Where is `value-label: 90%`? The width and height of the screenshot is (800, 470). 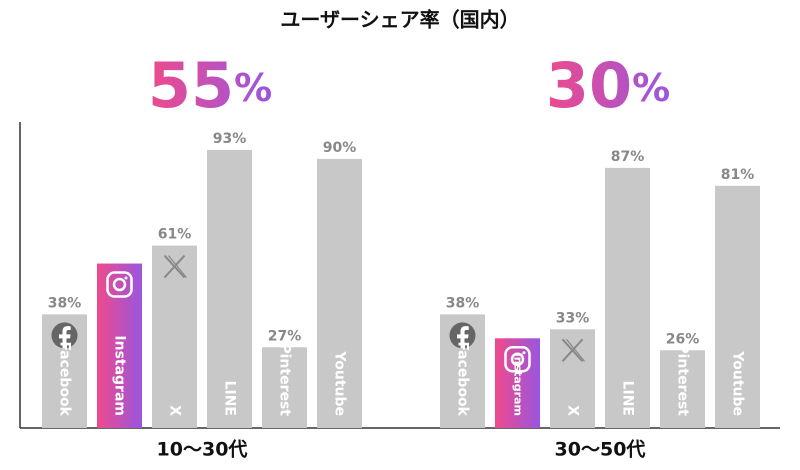
value-label: 90% is located at coordinates (340, 148).